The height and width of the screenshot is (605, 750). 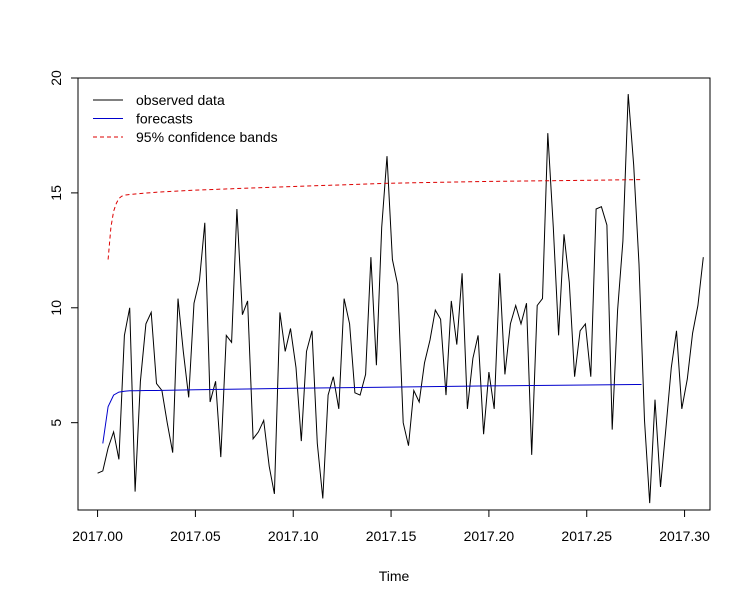 What do you see at coordinates (394, 576) in the screenshot?
I see `x-axis-label: Time` at bounding box center [394, 576].